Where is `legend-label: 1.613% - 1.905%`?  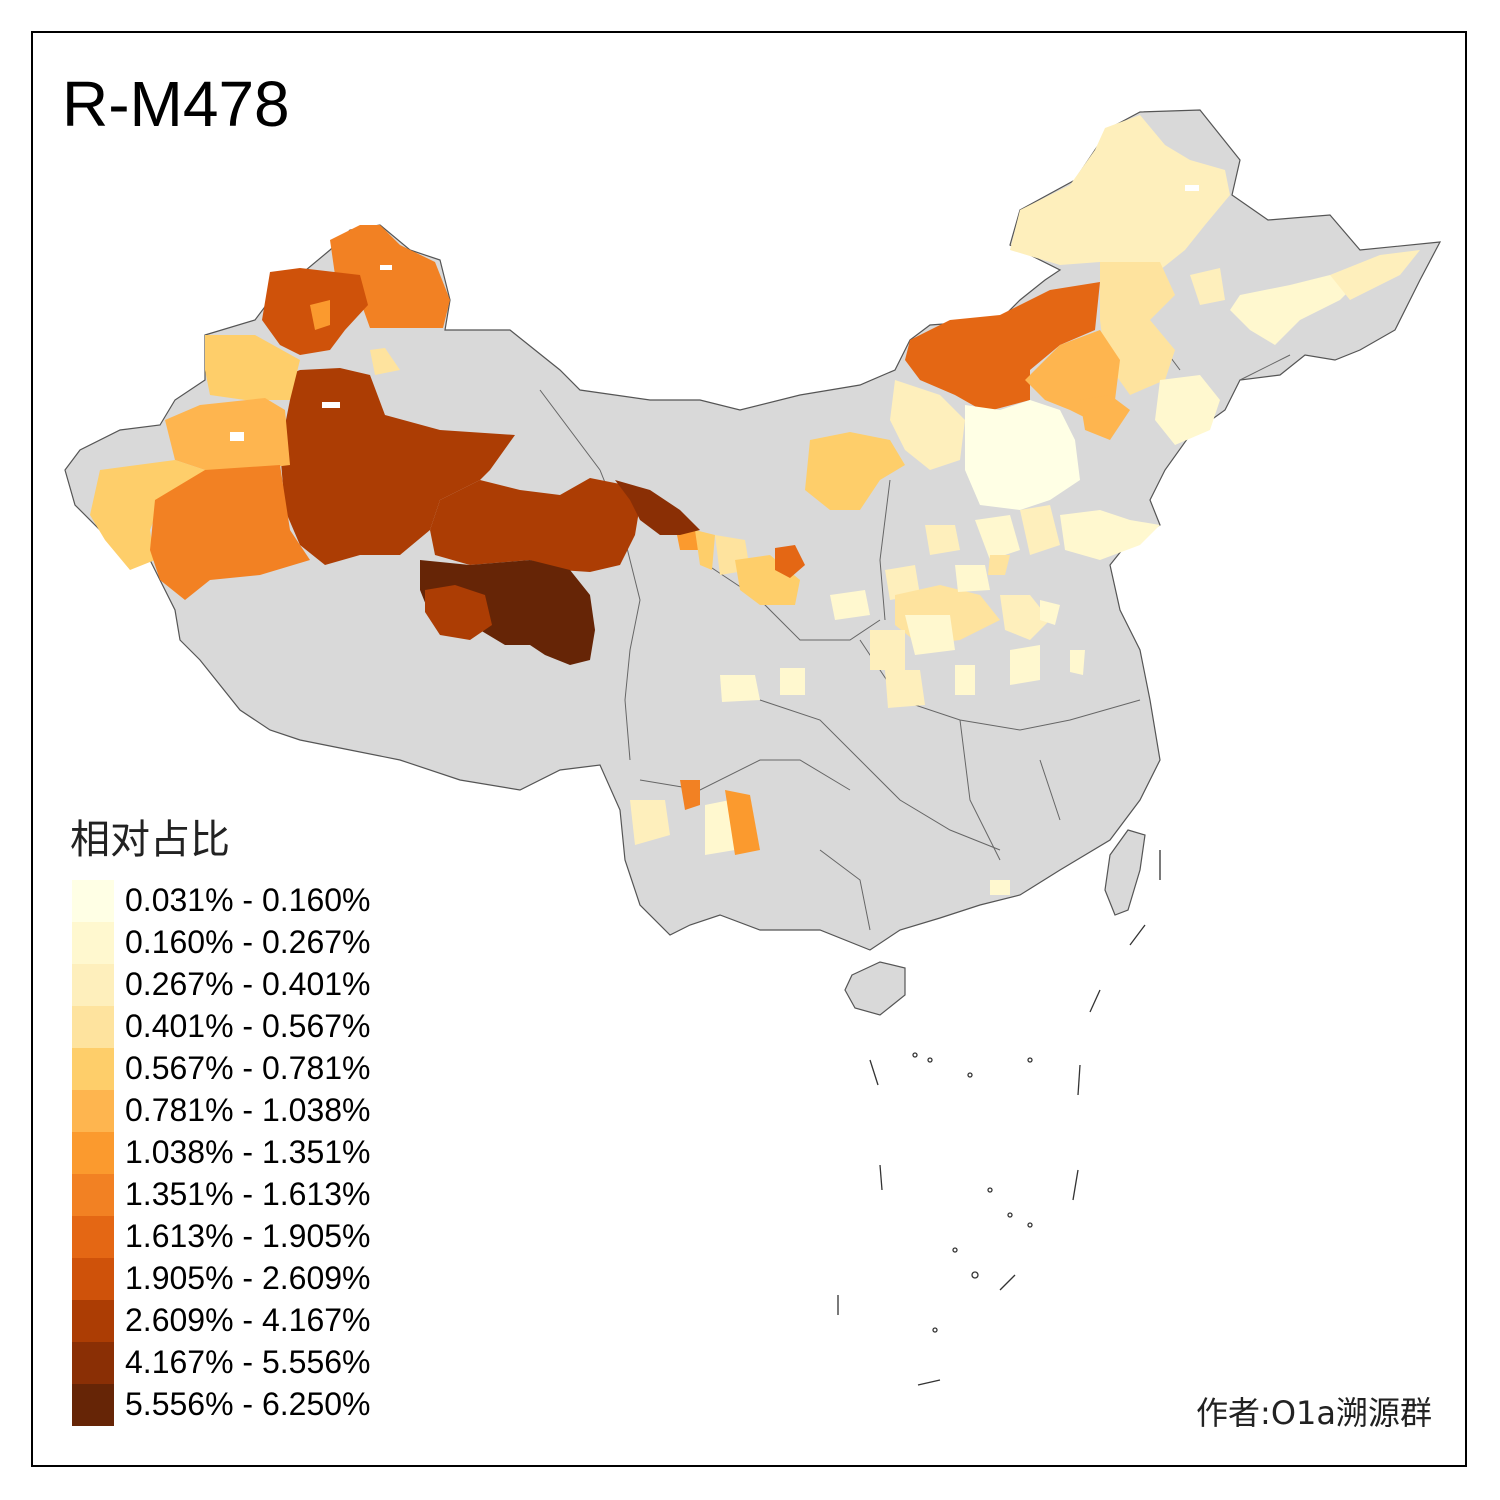 legend-label: 1.613% - 1.905% is located at coordinates (248, 1236).